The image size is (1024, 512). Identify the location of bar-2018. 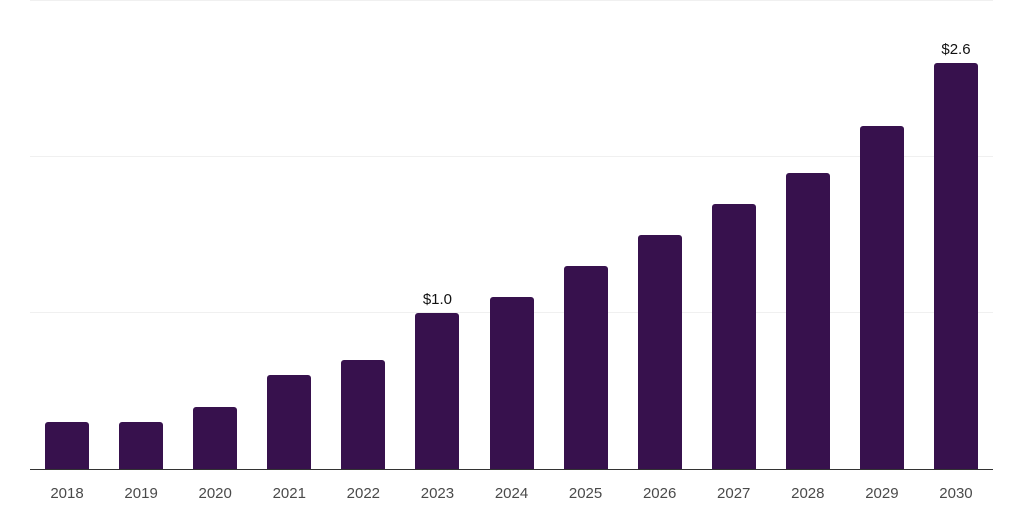
(67, 445).